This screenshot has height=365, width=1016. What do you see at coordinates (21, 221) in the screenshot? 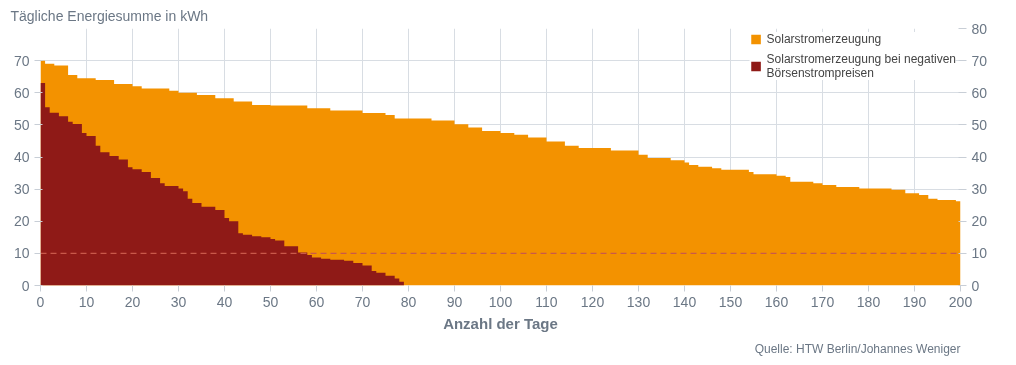
I see `y-tick-label: 20` at bounding box center [21, 221].